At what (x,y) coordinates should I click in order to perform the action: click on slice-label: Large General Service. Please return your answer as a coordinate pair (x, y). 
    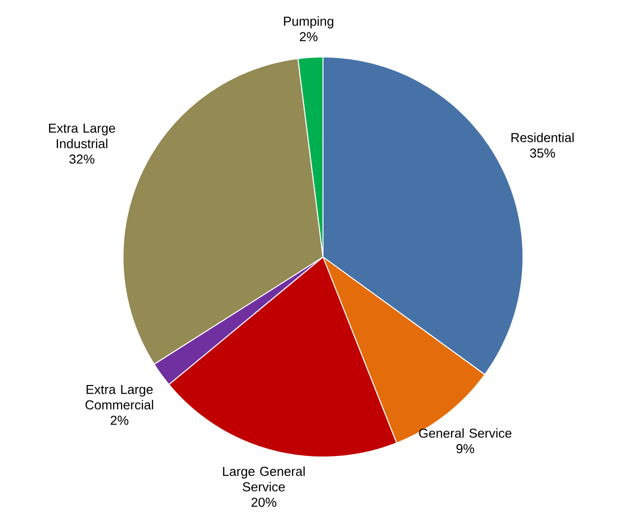
    Looking at the image, I should click on (264, 479).